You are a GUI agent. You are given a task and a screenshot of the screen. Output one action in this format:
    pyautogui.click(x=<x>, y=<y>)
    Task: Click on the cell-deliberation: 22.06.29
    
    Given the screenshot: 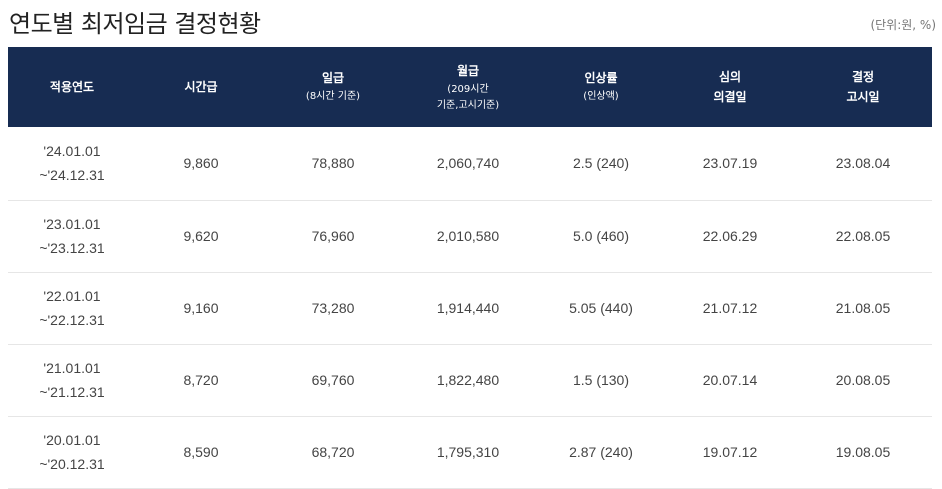 What is the action you would take?
    pyautogui.click(x=730, y=236)
    